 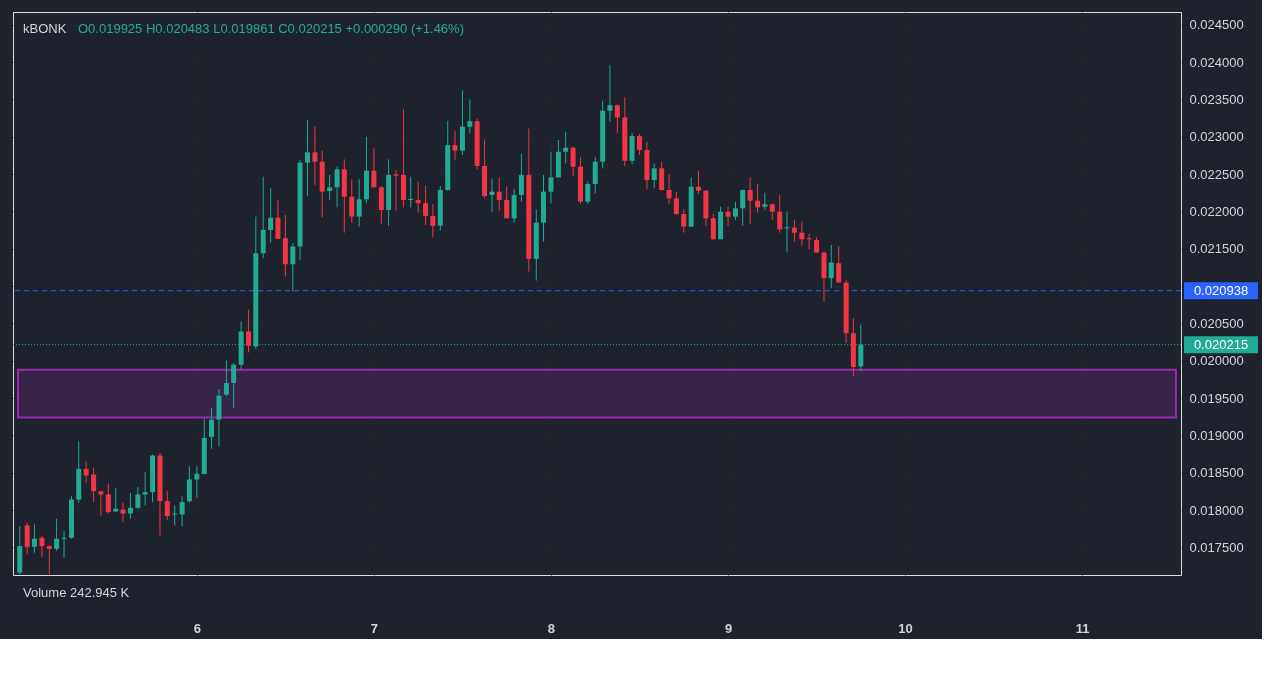 What do you see at coordinates (1216, 174) in the screenshot?
I see `y-tick-label: 0.022500` at bounding box center [1216, 174].